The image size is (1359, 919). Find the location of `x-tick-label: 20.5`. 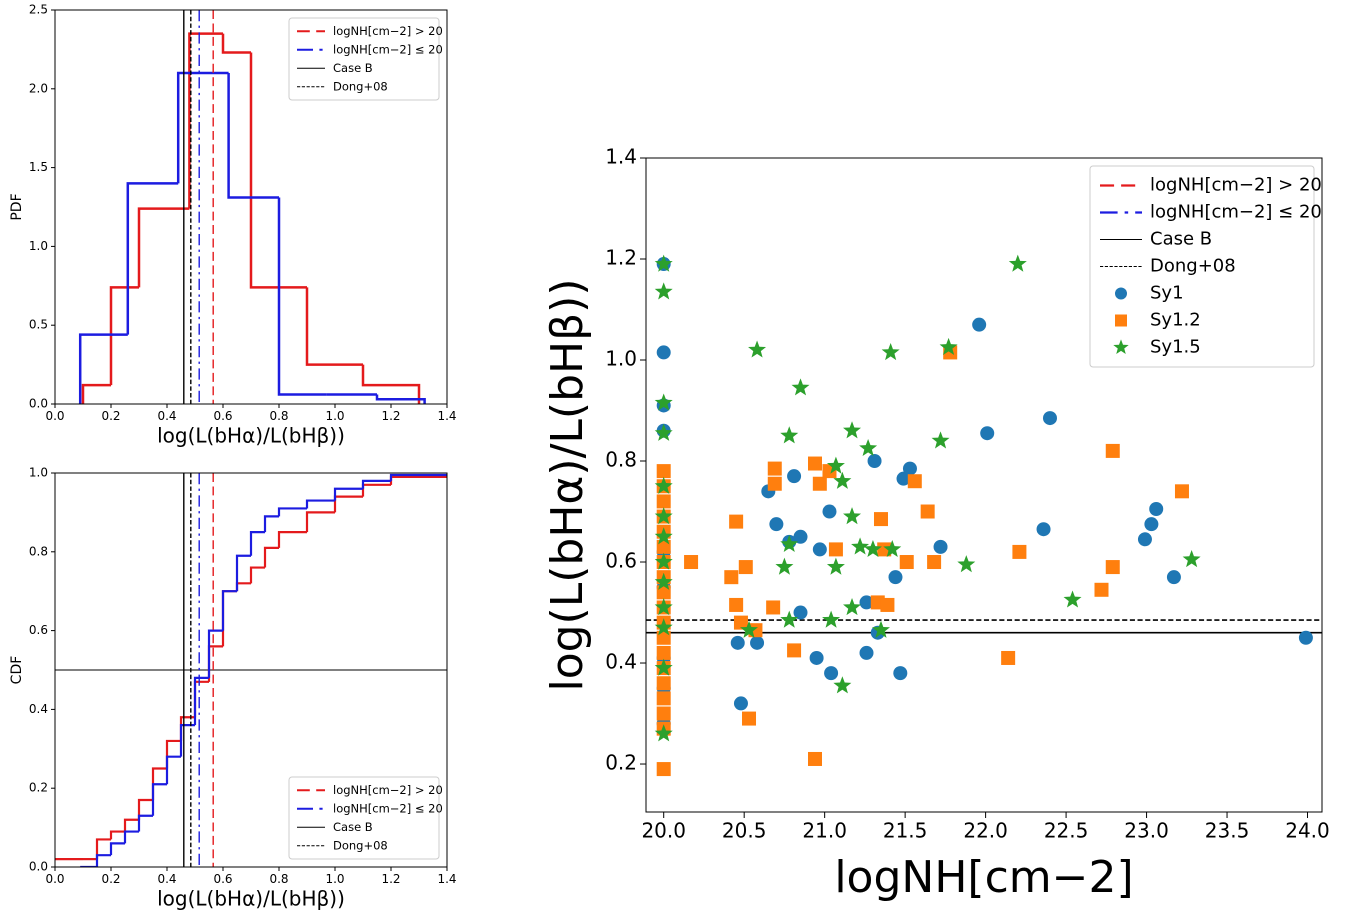

x-tick-label: 20.5 is located at coordinates (744, 831).